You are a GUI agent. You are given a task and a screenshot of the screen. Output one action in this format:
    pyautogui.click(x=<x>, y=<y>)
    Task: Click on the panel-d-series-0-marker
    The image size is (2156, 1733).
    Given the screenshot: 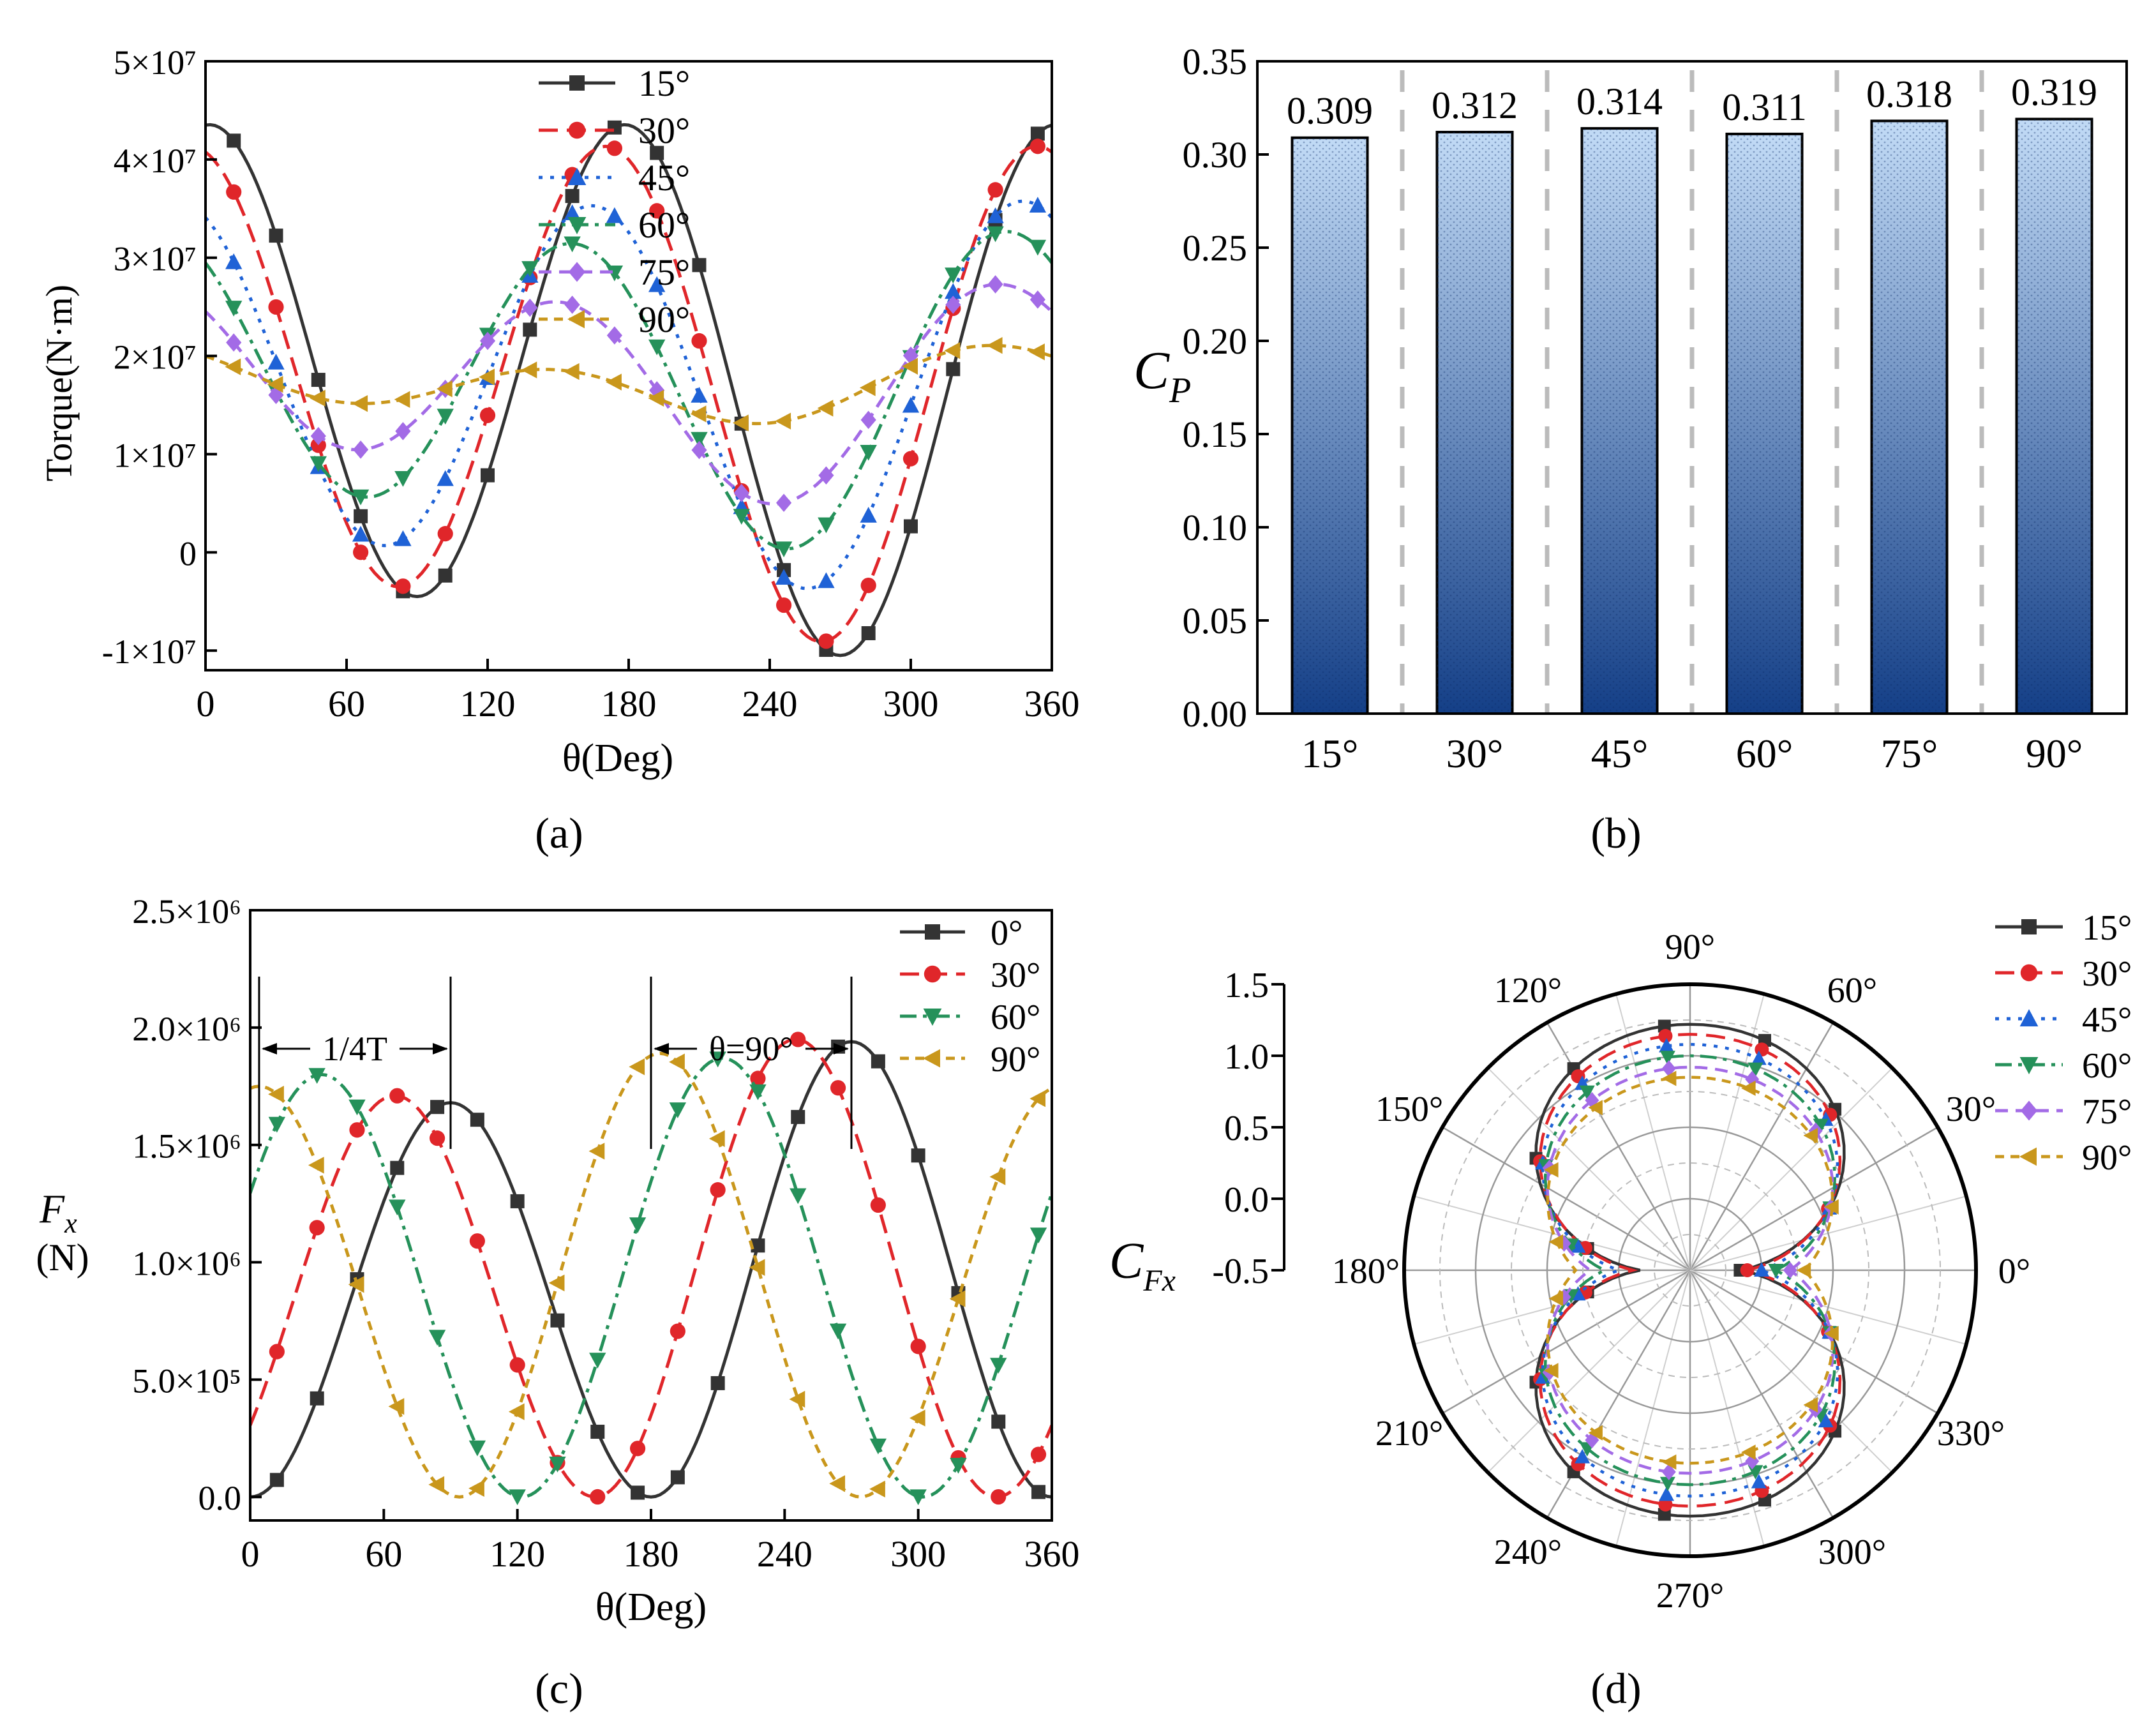 What is the action you would take?
    pyautogui.click(x=1664, y=1514)
    